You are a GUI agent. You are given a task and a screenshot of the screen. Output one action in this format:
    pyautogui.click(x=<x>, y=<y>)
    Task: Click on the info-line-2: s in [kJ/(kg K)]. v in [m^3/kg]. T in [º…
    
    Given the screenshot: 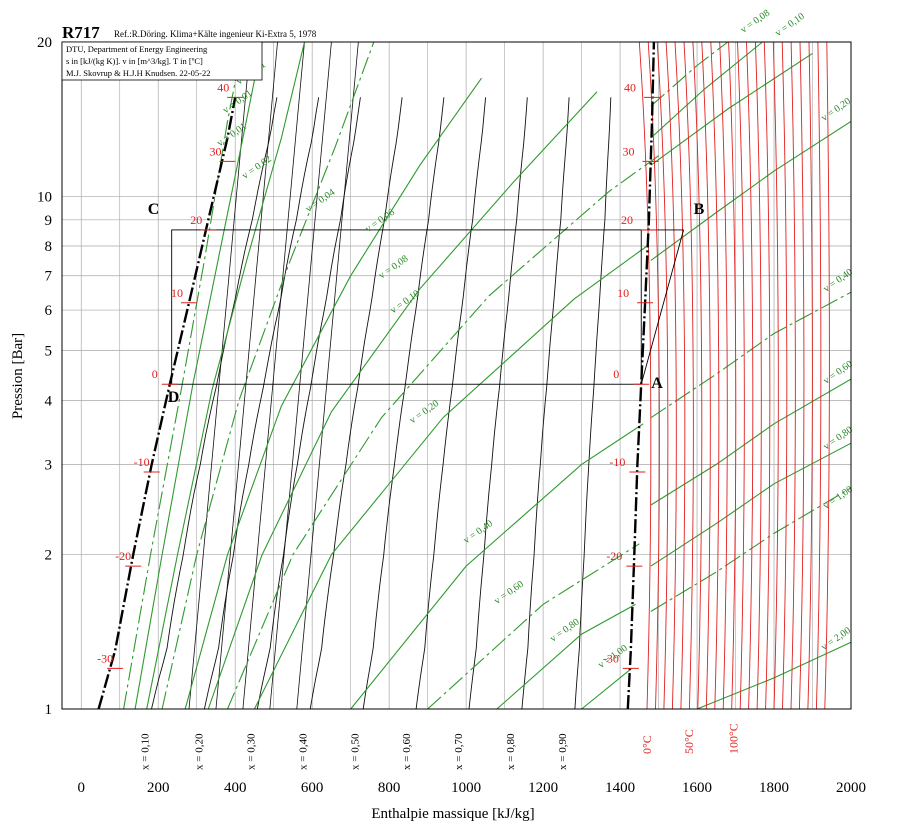 What is the action you would take?
    pyautogui.click(x=134, y=61)
    